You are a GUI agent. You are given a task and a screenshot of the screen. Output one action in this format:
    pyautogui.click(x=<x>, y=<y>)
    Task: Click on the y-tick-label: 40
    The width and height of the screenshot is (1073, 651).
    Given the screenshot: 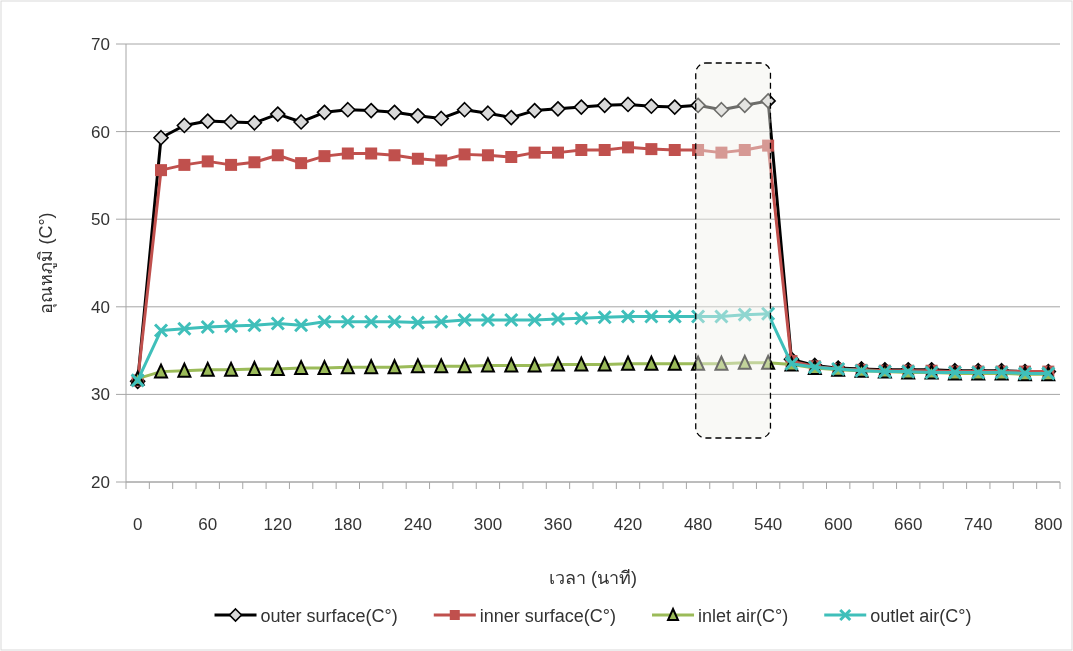 What is the action you would take?
    pyautogui.click(x=100, y=307)
    